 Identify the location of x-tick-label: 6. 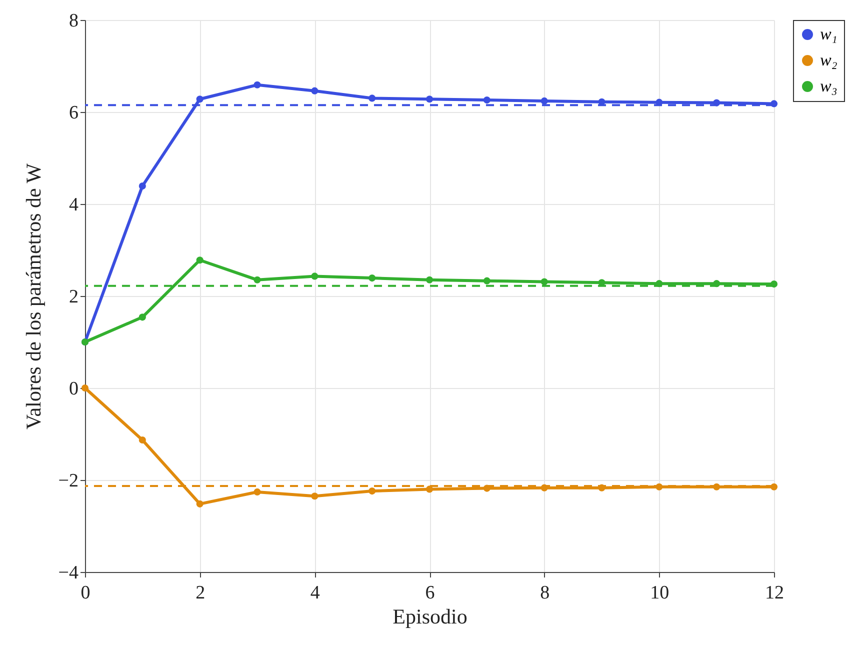
(430, 593).